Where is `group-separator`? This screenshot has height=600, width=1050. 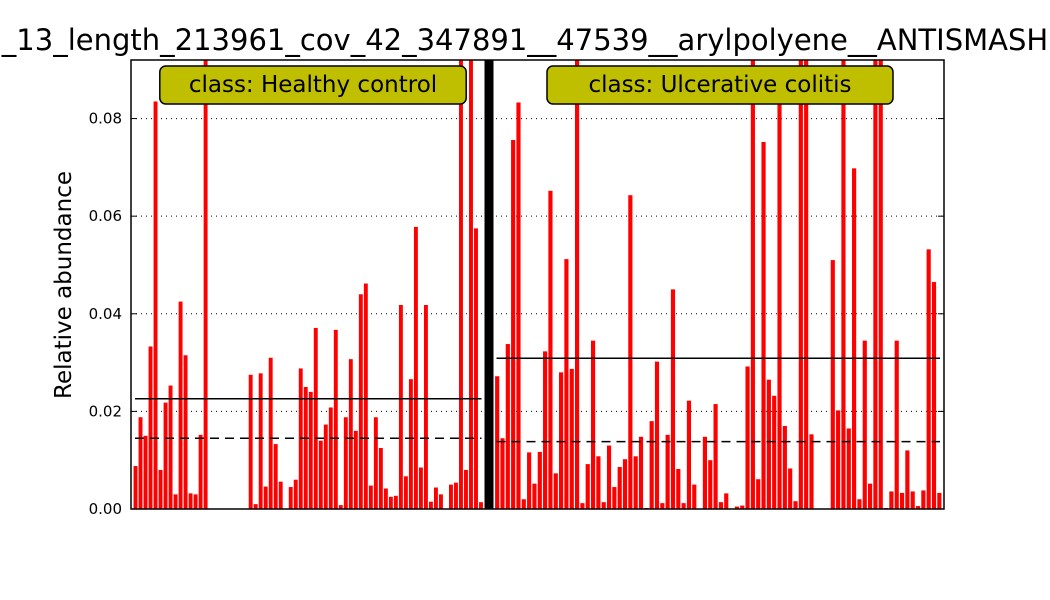
group-separator is located at coordinates (489, 284).